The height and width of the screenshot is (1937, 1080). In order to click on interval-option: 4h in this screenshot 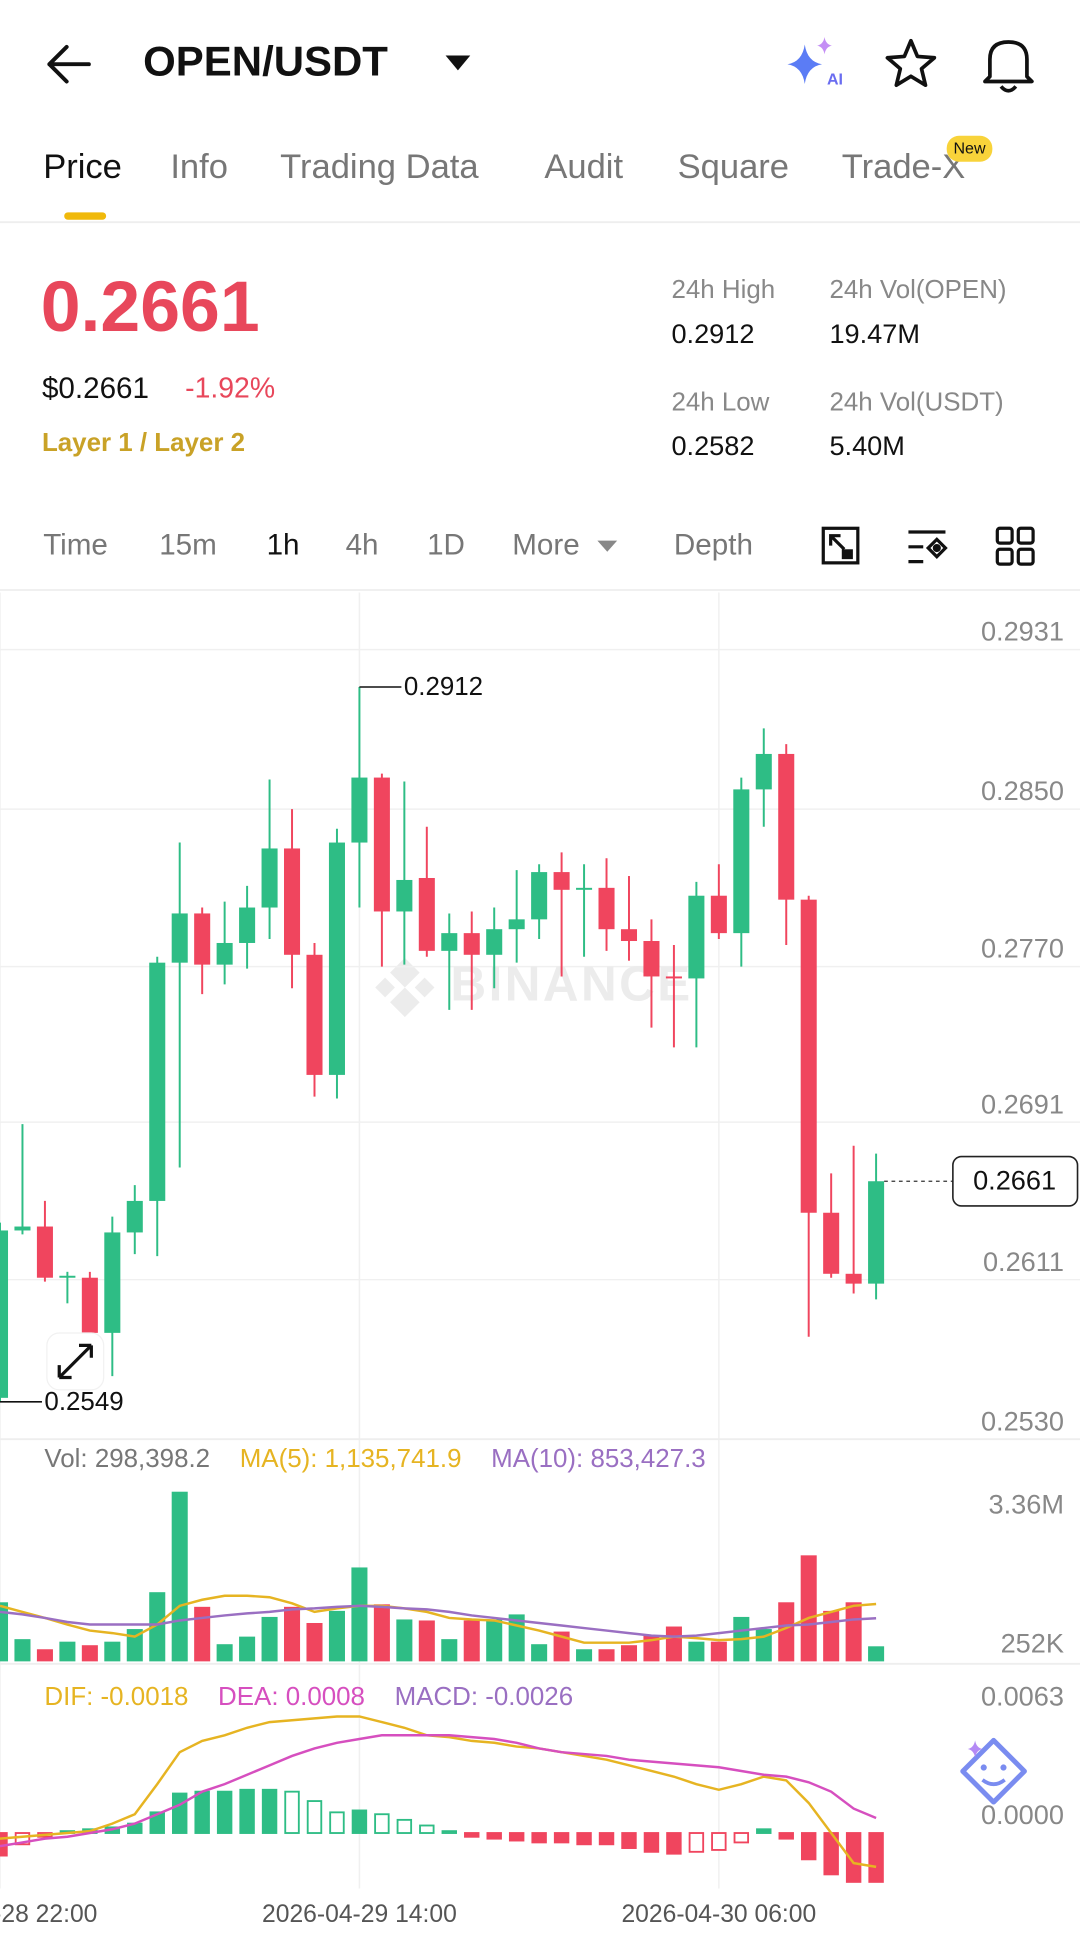, I will do `click(362, 545)`.